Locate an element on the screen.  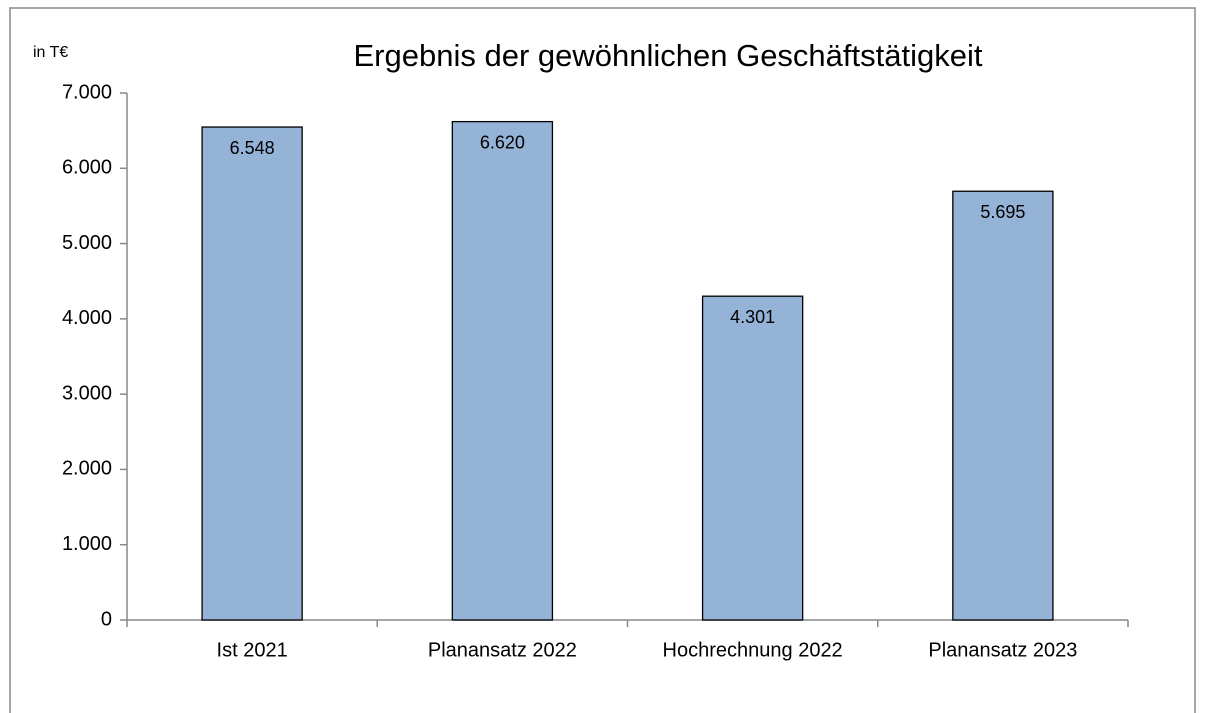
y-tick-label: 4.000 is located at coordinates (87, 318).